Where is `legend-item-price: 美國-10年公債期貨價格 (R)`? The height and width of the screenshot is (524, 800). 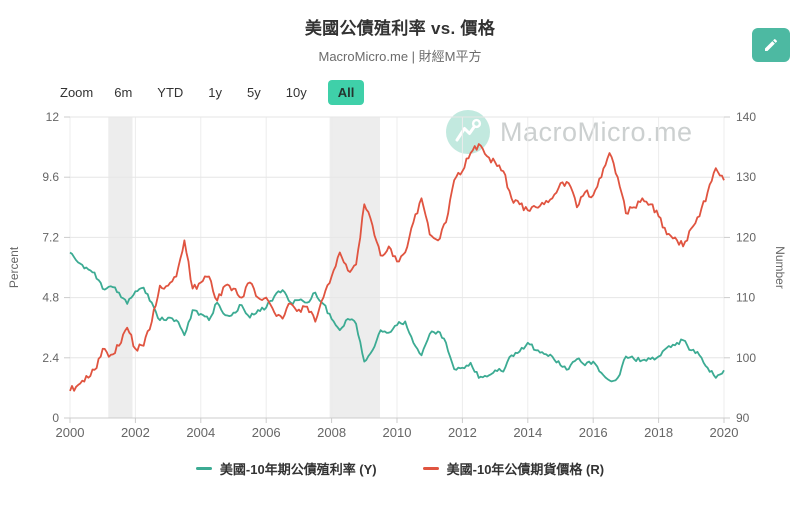
legend-item-price: 美國-10年公債期貨價格 (R) is located at coordinates (513, 468).